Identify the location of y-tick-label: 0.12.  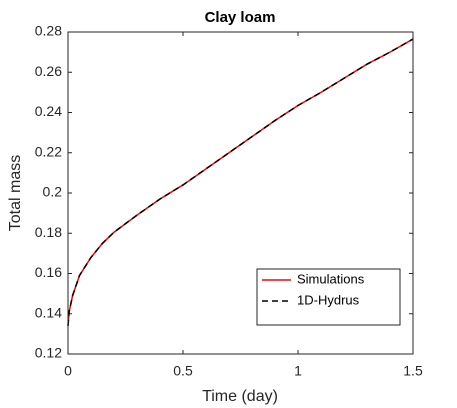
(48, 353).